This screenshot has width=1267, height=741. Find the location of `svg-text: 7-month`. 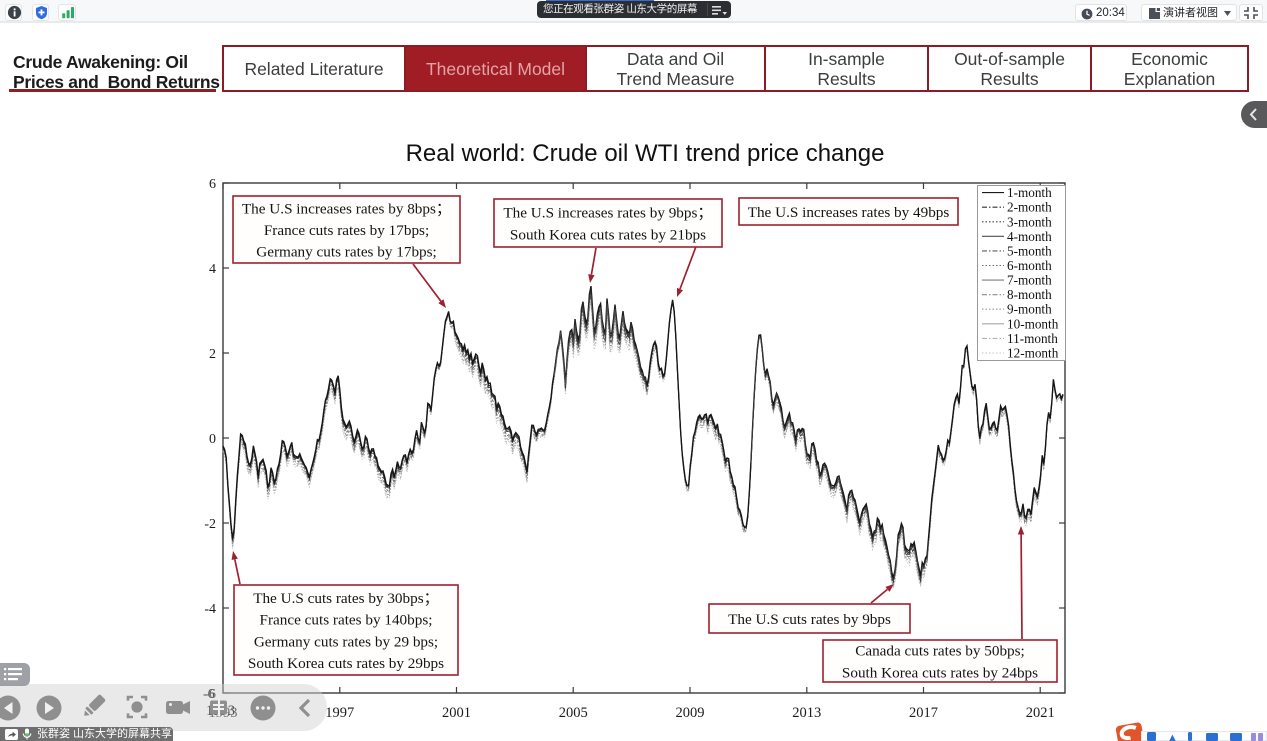

svg-text: 7-month is located at coordinates (1029, 280).